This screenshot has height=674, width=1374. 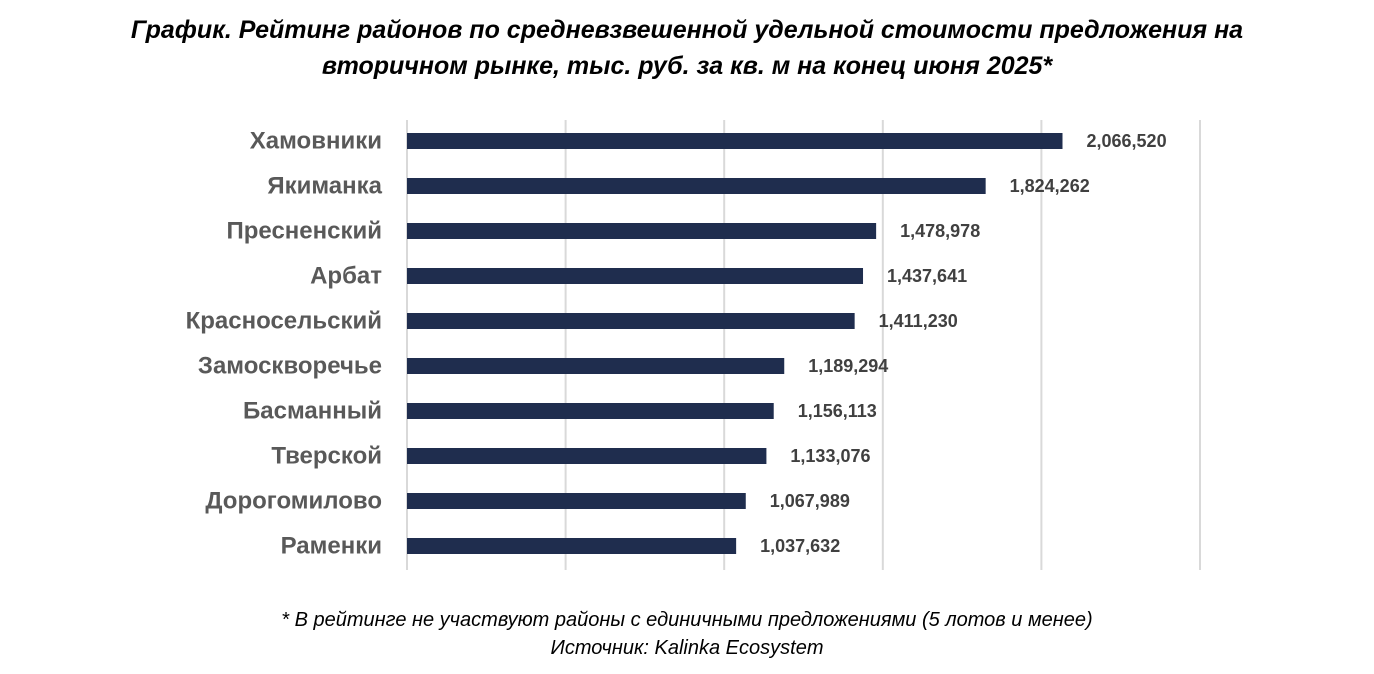 I want to click on value-label: 1,437,641, so click(x=927, y=276).